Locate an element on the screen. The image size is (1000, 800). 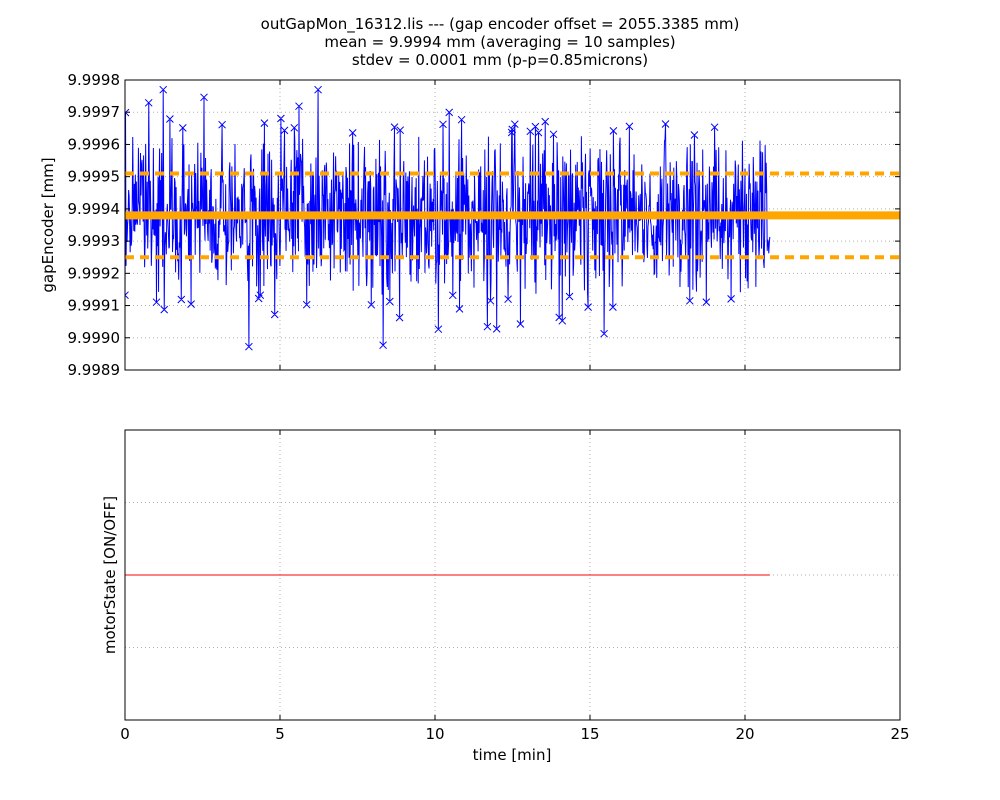
x-tick-label: 25 is located at coordinates (899, 734).